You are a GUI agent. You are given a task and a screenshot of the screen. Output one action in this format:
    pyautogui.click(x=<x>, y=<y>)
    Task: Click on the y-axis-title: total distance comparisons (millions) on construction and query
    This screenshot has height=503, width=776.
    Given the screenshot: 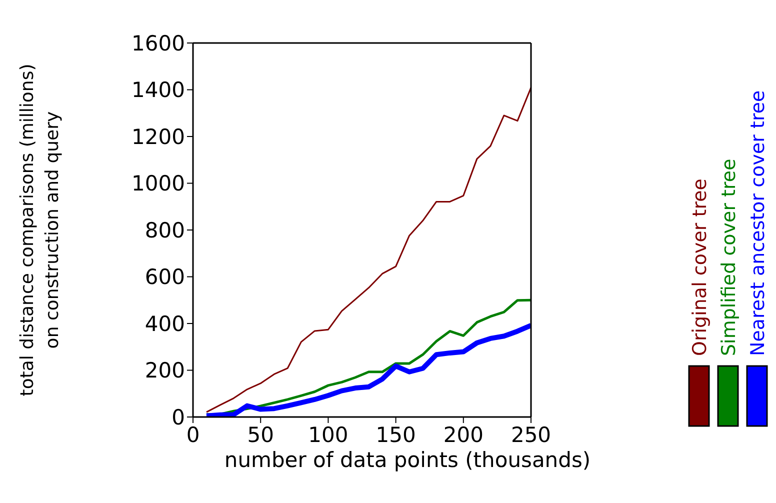 What is the action you would take?
    pyautogui.click(x=40, y=230)
    